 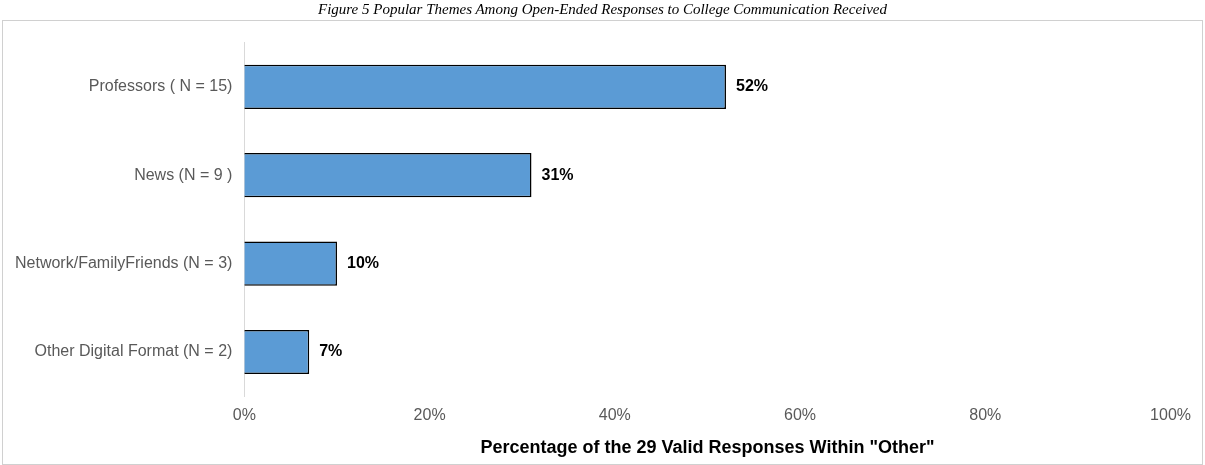 I want to click on y-tick-label: Professors ( N = 15), so click(x=160, y=86).